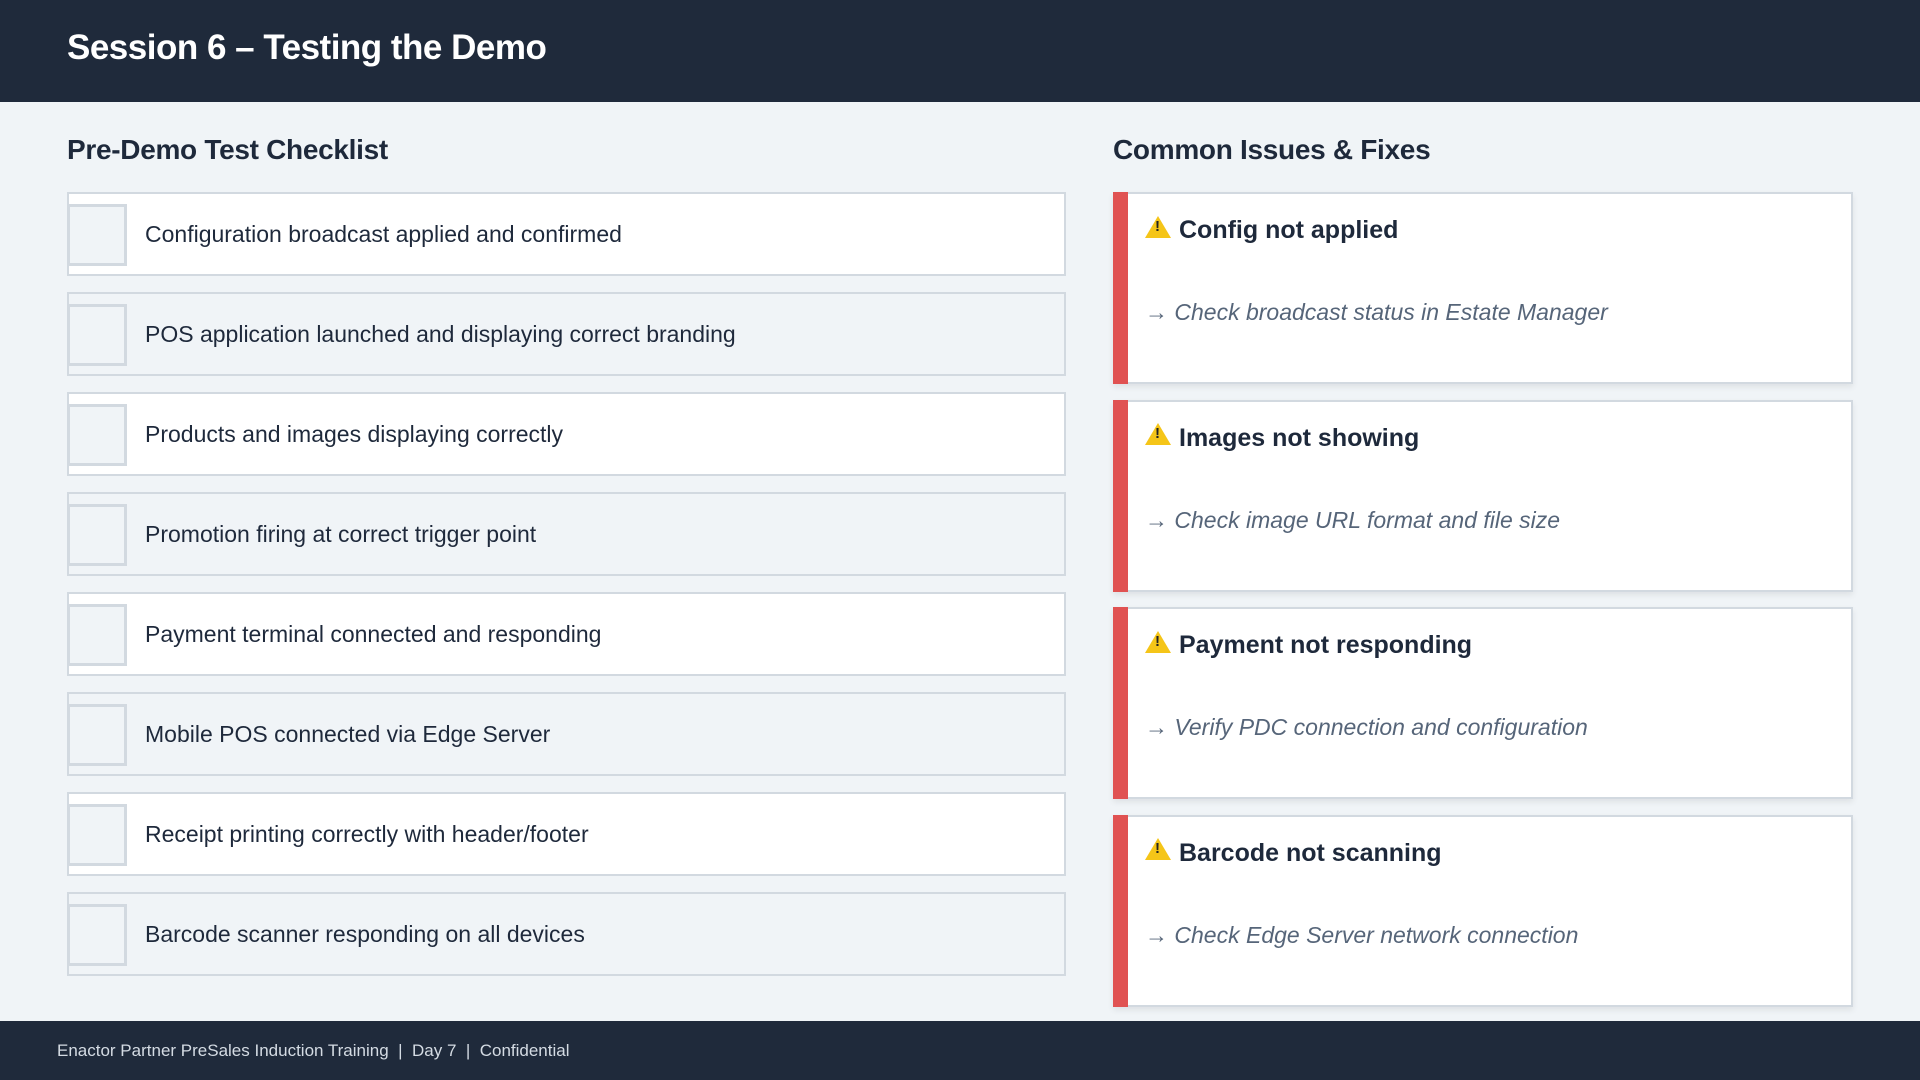 This screenshot has height=1080, width=1920. What do you see at coordinates (1310, 852) in the screenshot?
I see `issue-title: Barcode not scanning` at bounding box center [1310, 852].